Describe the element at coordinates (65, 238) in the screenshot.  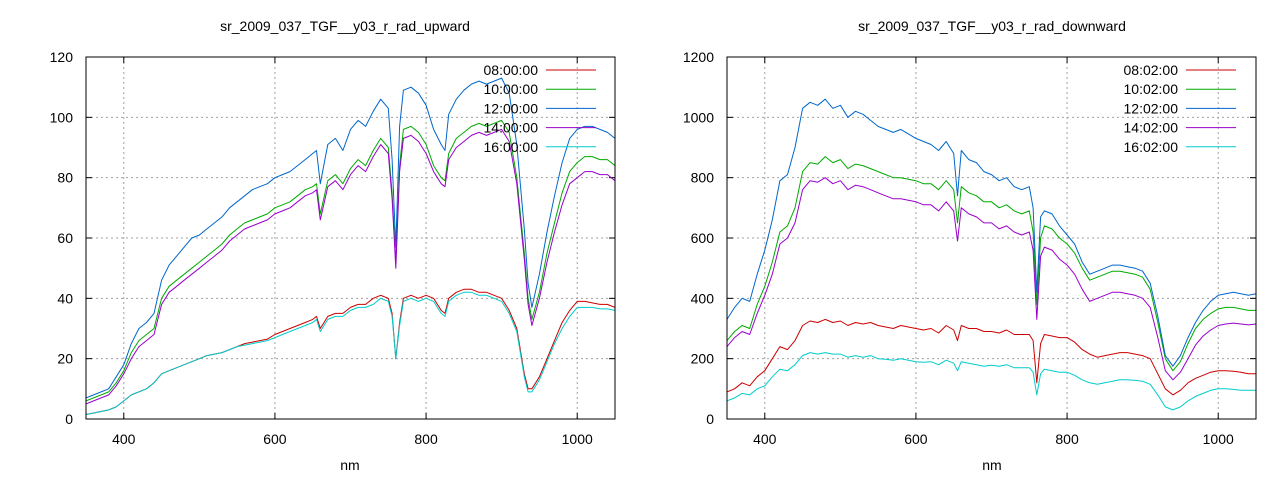
I see `y-tick-label: 60` at that location.